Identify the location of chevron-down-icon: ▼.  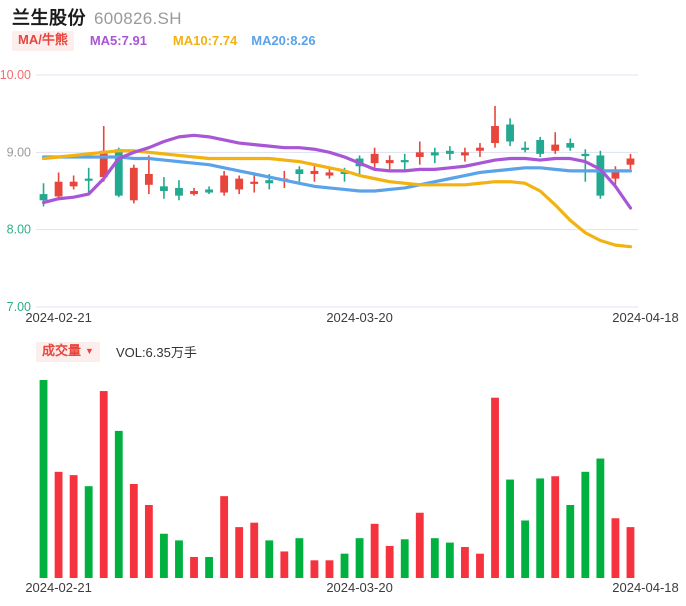
(89, 350).